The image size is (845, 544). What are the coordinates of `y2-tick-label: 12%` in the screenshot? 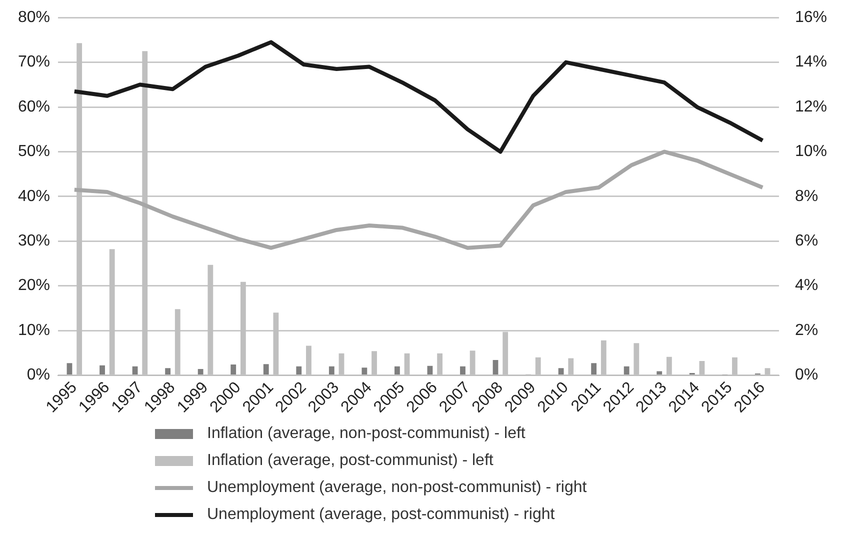 It's located at (811, 107).